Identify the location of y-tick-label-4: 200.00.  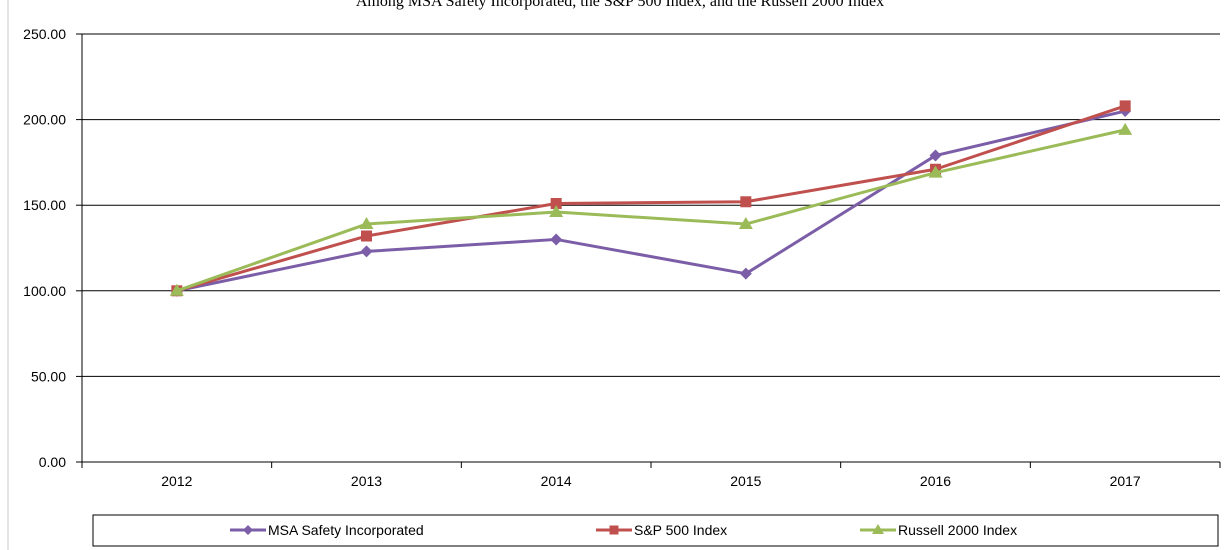
(44, 120).